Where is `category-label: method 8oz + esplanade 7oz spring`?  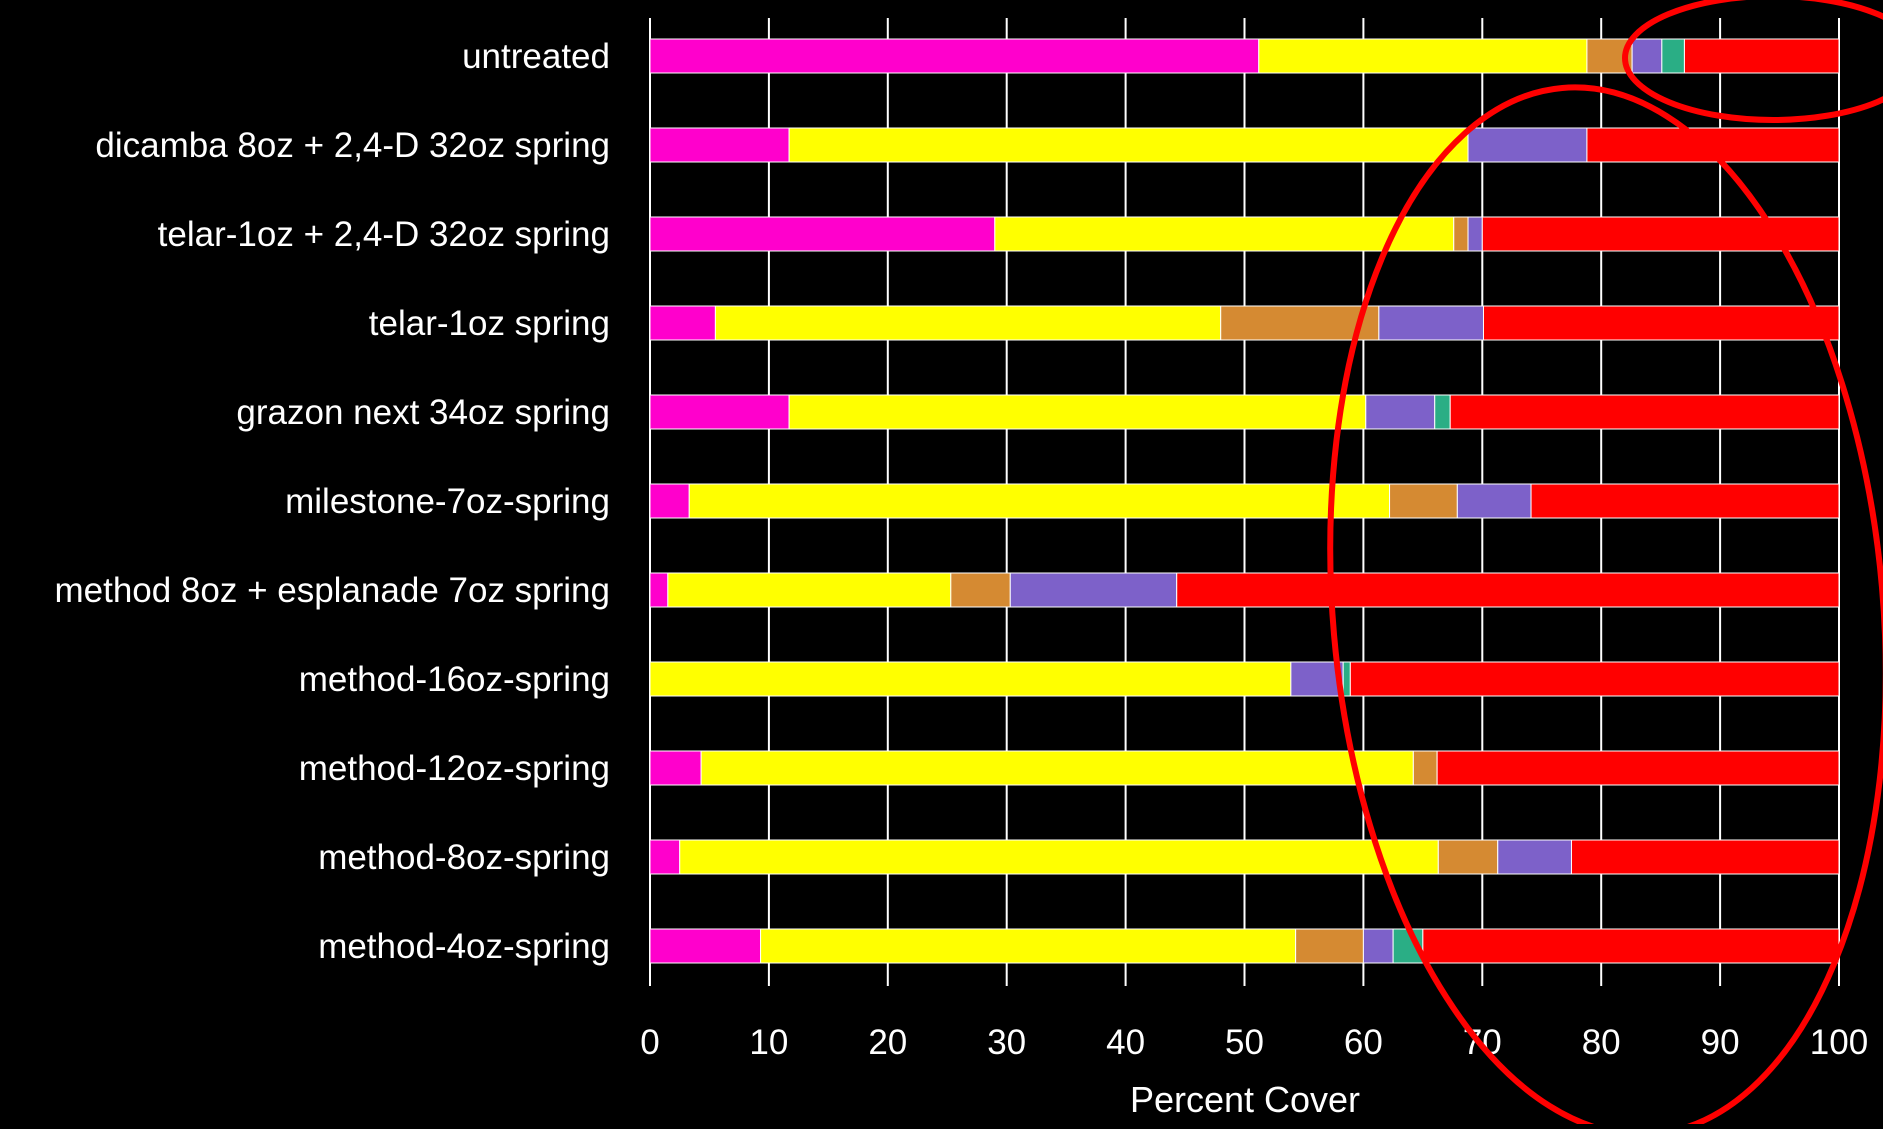 category-label: method 8oz + esplanade 7oz spring is located at coordinates (332, 590).